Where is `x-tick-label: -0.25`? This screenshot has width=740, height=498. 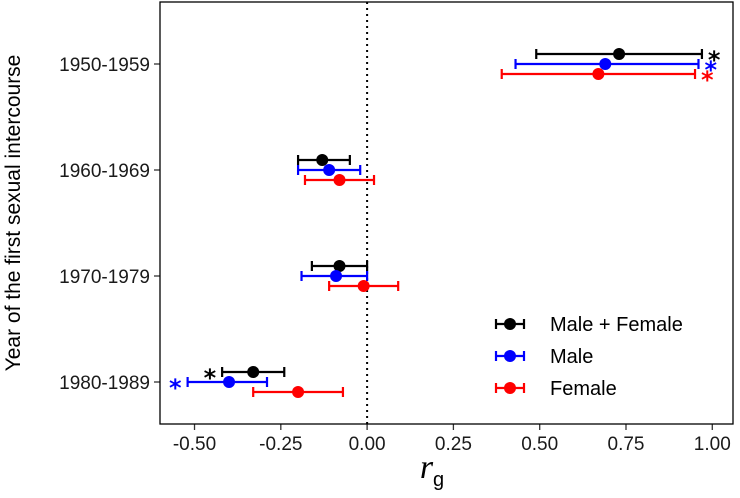 x-tick-label: -0.25 is located at coordinates (280, 444).